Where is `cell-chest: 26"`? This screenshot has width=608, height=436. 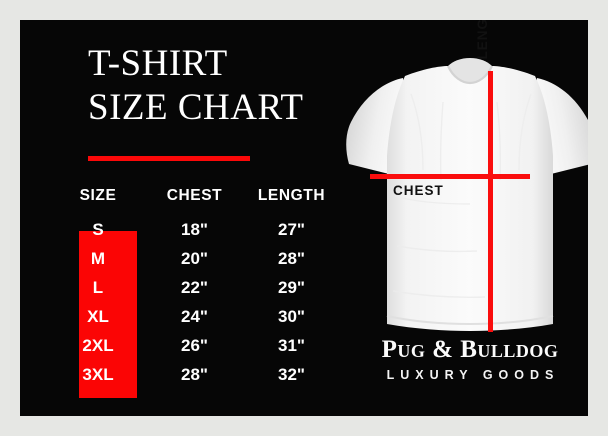 cell-chest: 26" is located at coordinates (194, 345).